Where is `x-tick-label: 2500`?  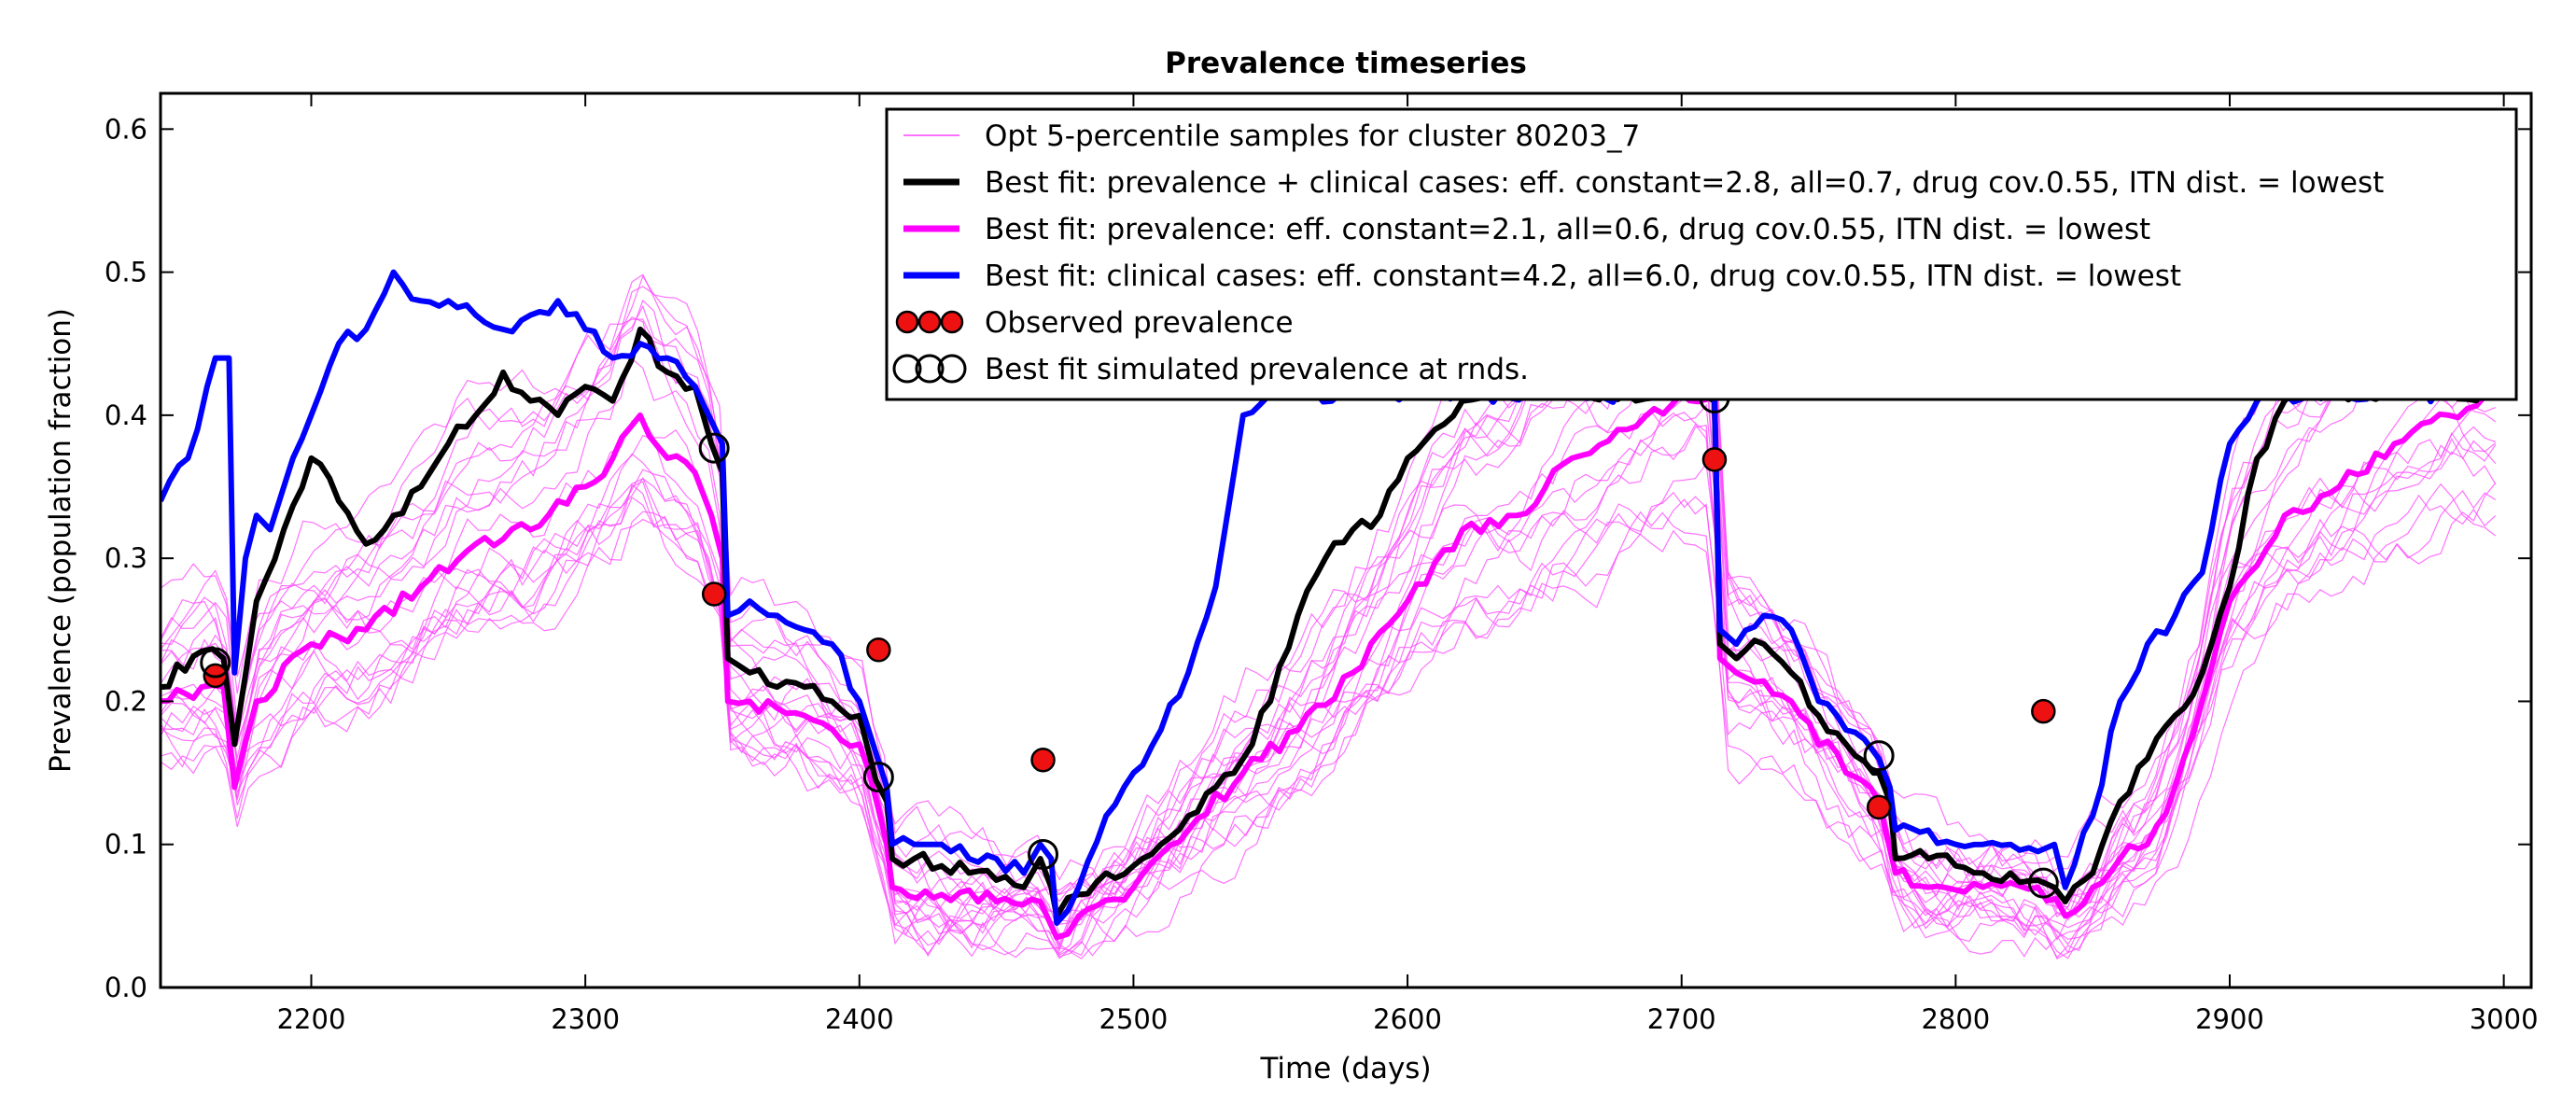
x-tick-label: 2500 is located at coordinates (1134, 1019).